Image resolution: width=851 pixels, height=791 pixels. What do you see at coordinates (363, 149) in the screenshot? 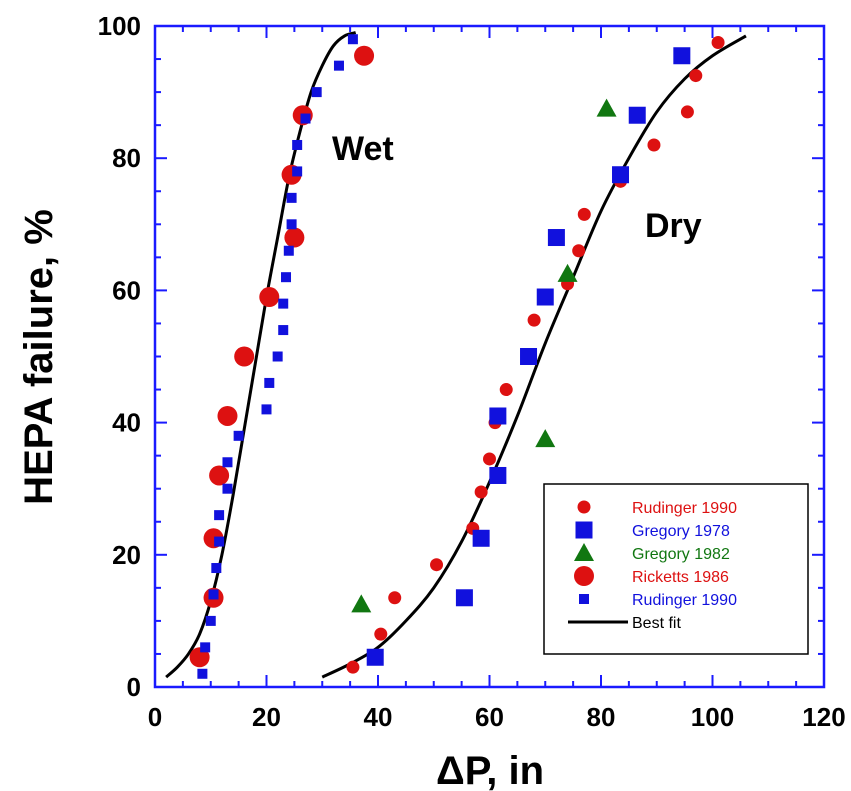
I see `annotation-wet: Wet` at bounding box center [363, 149].